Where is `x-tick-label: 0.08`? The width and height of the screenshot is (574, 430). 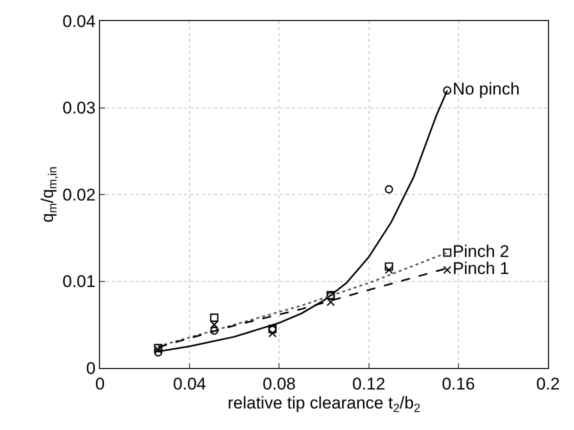 x-tick-label: 0.08 is located at coordinates (279, 384).